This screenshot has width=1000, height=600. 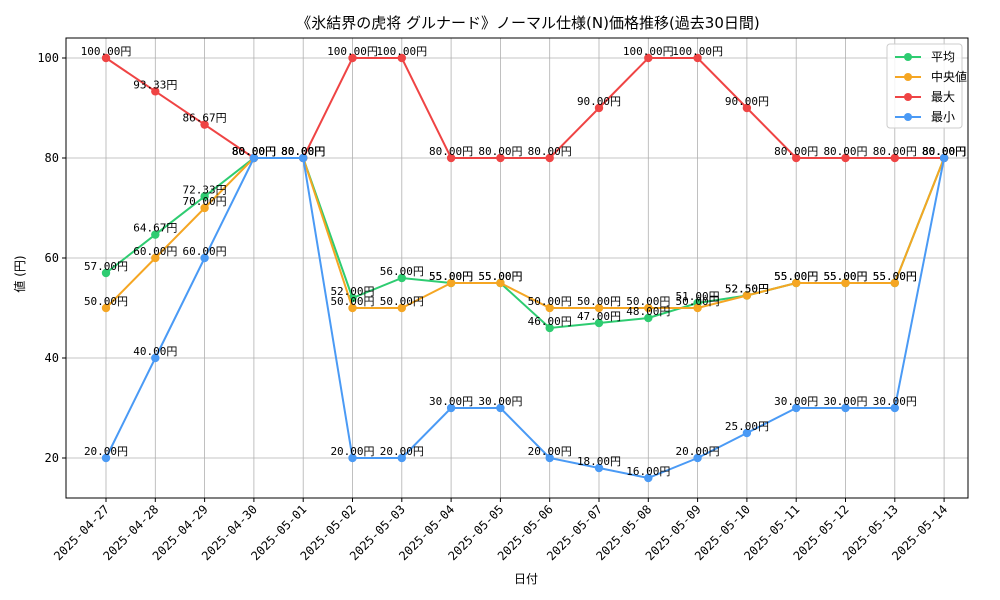 What do you see at coordinates (19, 273) in the screenshot?
I see `y-axis-label: 値 (円)` at bounding box center [19, 273].